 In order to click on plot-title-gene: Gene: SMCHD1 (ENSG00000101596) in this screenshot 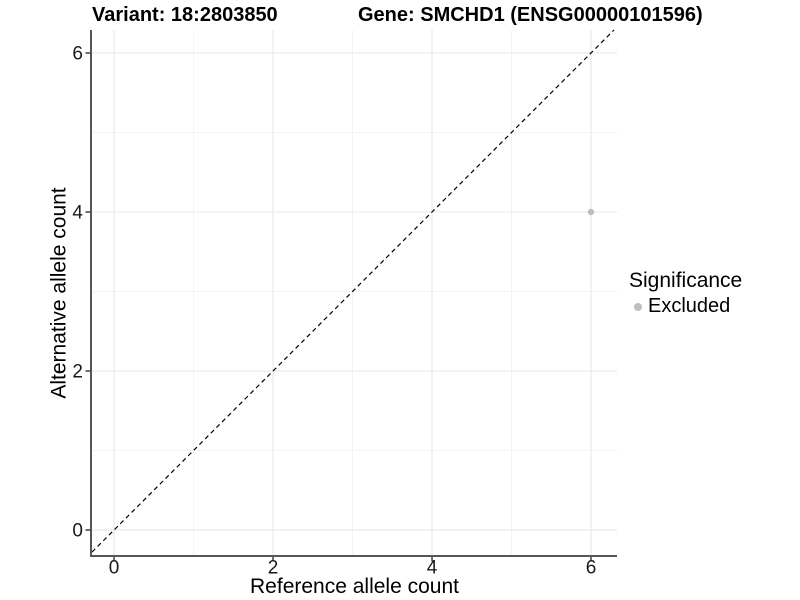, I will do `click(530, 15)`.